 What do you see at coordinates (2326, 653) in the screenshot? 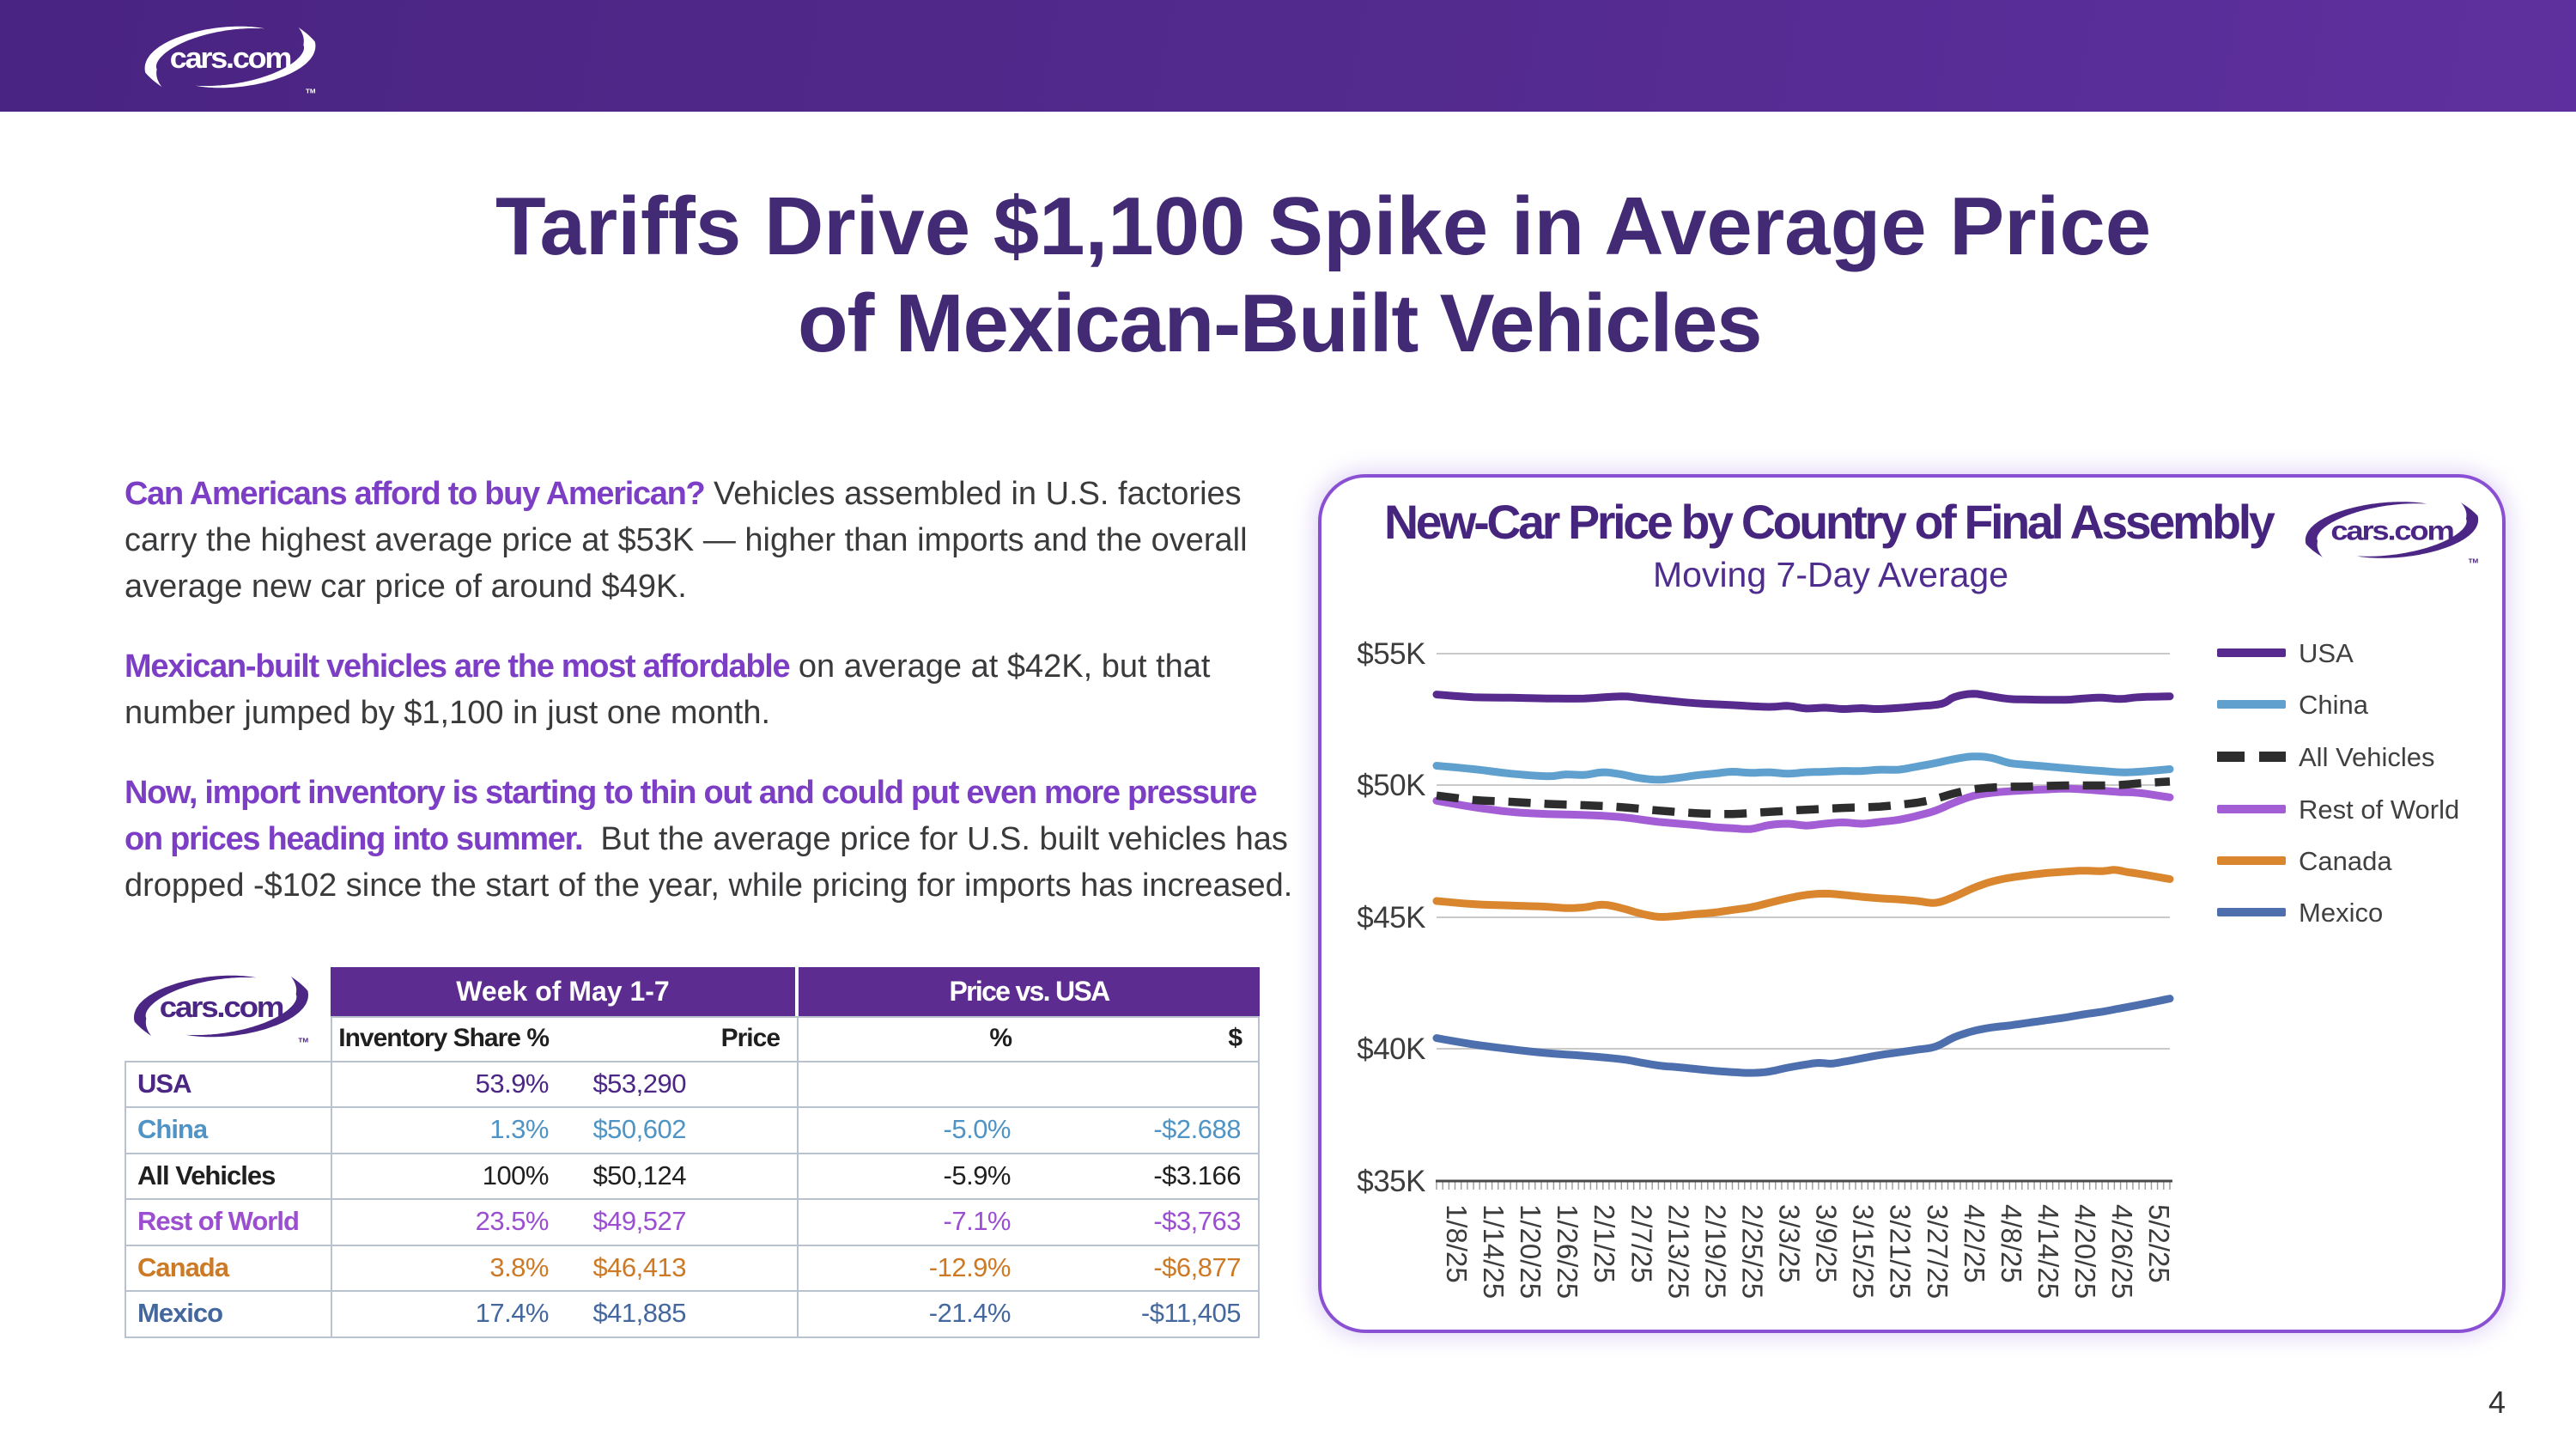
I see `svg-text: USA` at bounding box center [2326, 653].